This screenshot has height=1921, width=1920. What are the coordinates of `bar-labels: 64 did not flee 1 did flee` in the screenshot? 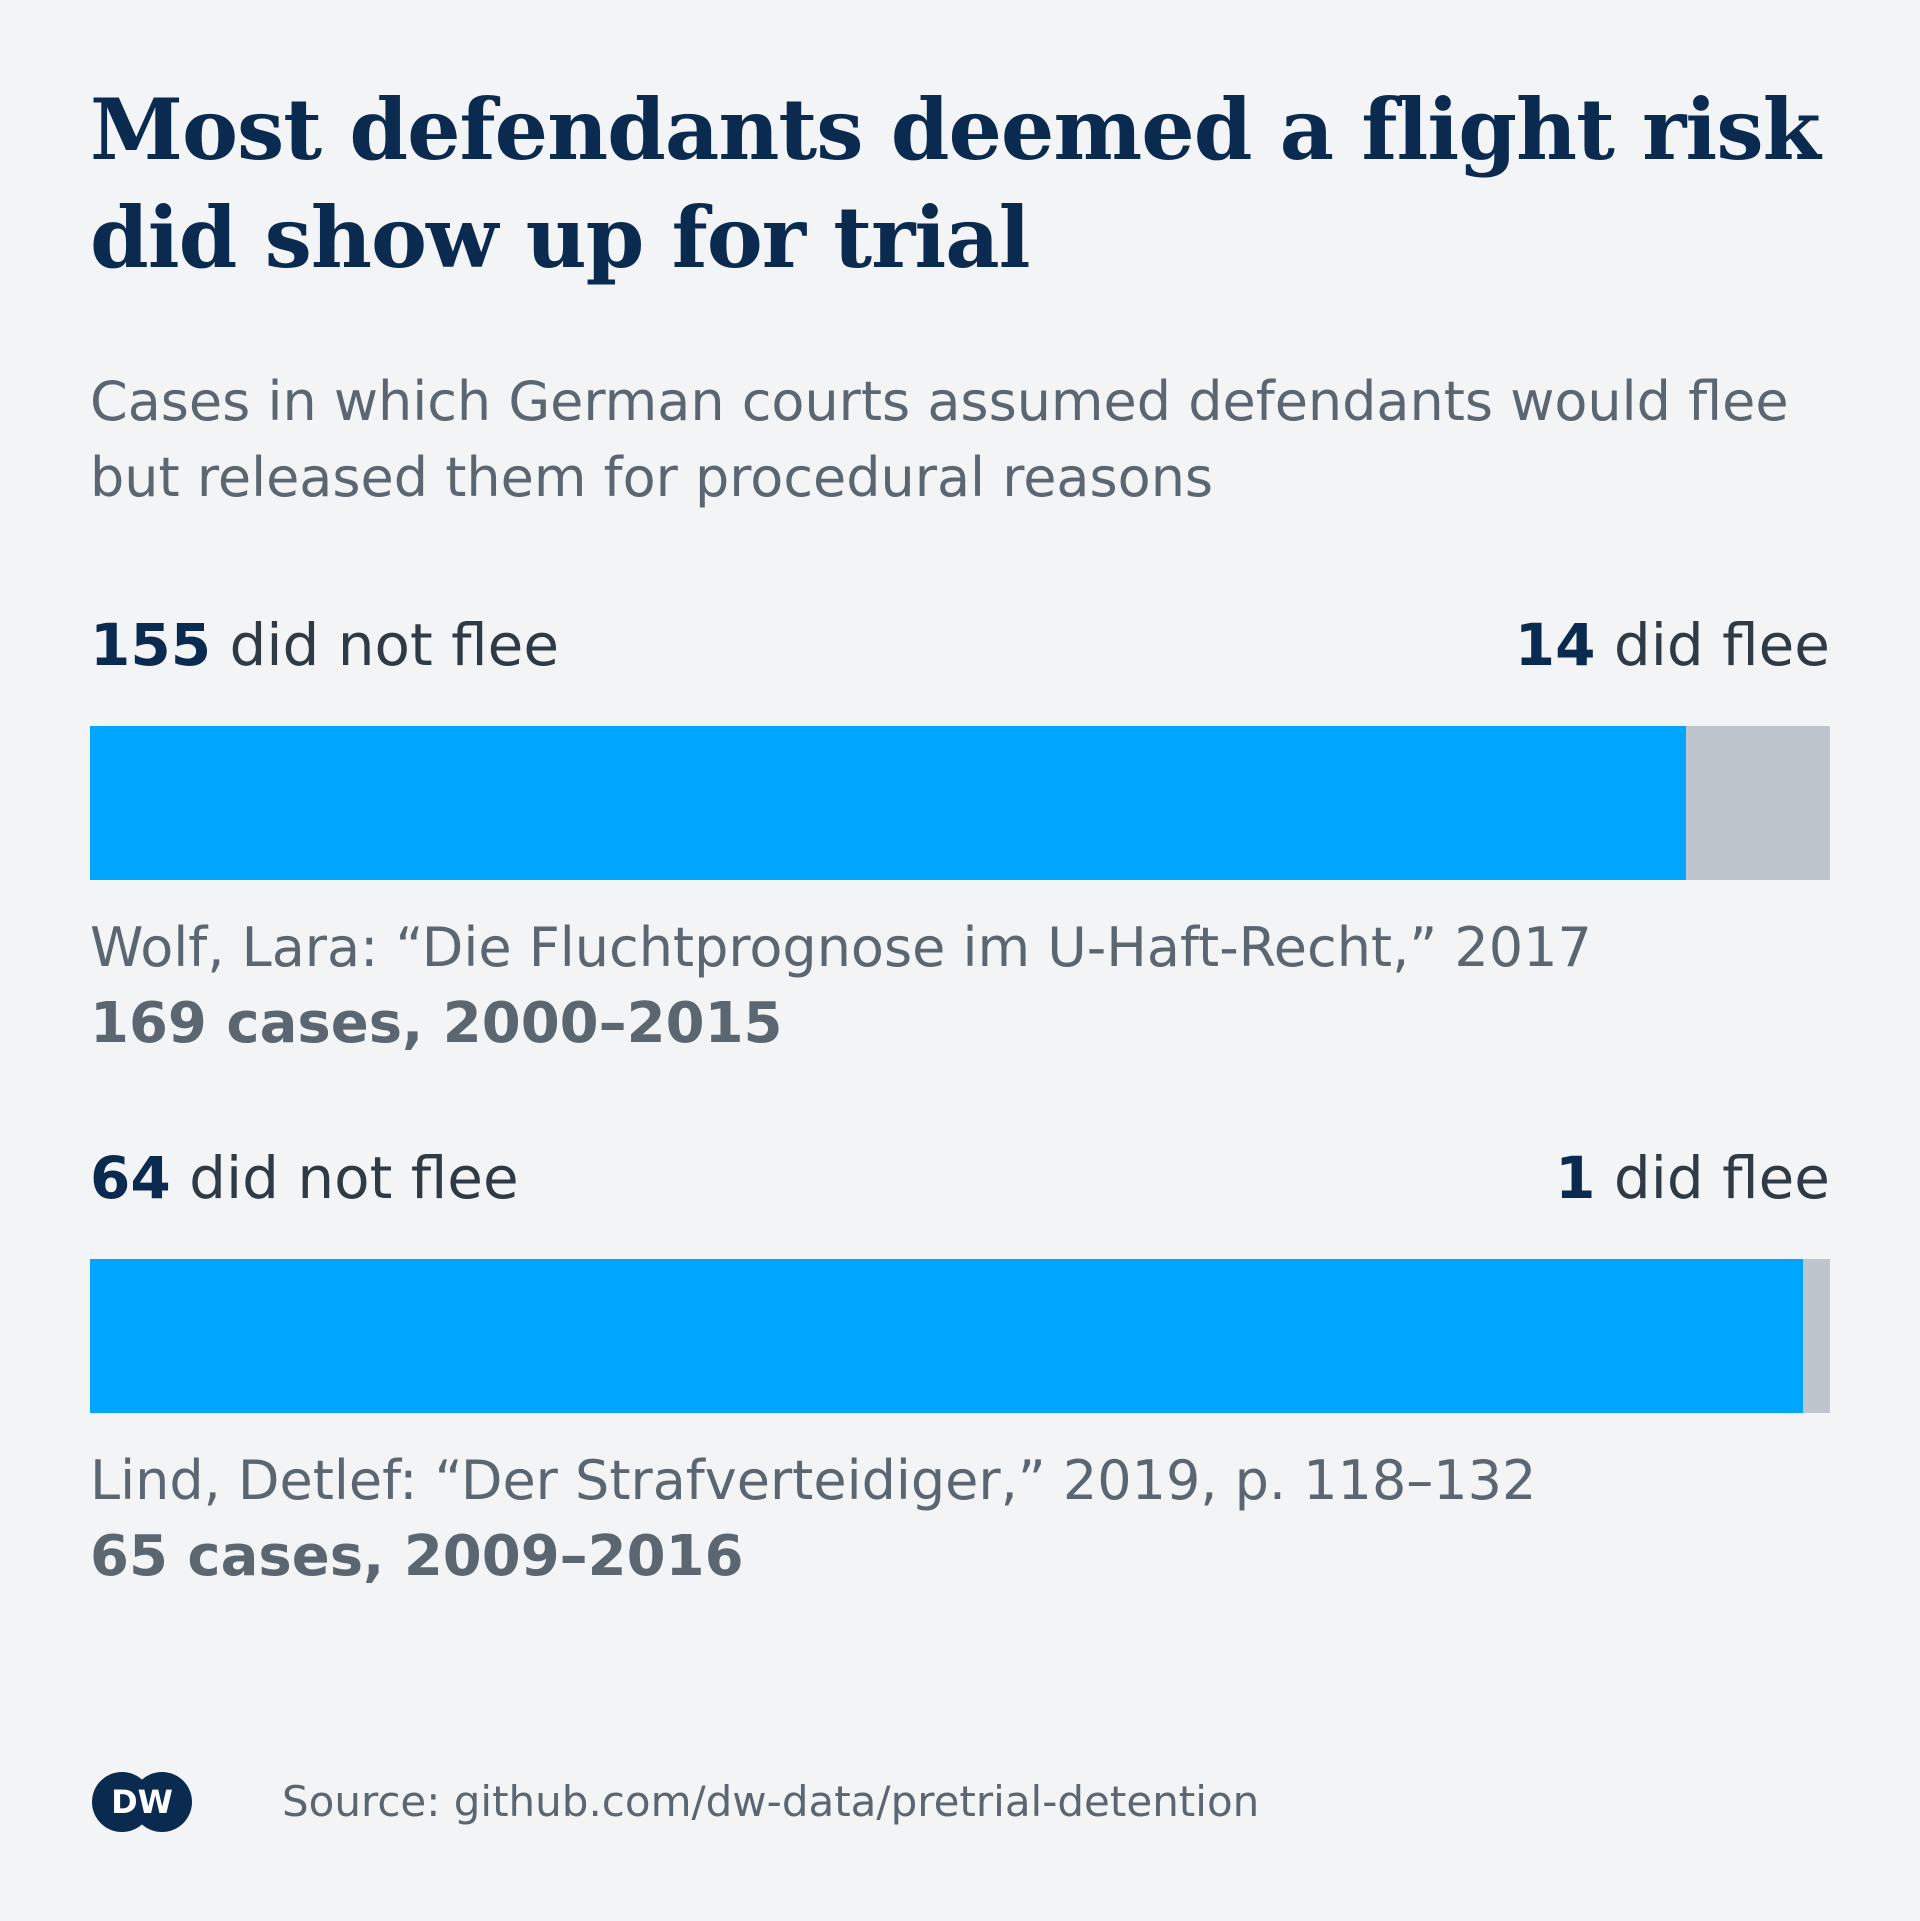 It's located at (960, 1178).